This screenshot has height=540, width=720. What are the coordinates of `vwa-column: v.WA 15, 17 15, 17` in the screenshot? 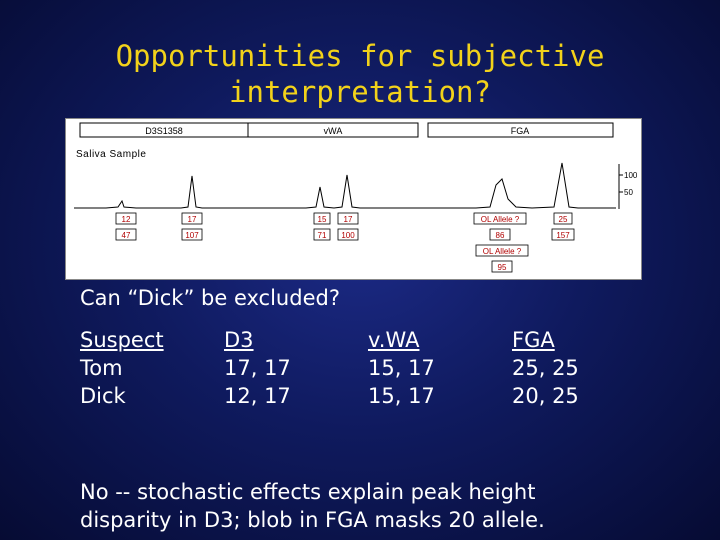 It's located at (401, 368).